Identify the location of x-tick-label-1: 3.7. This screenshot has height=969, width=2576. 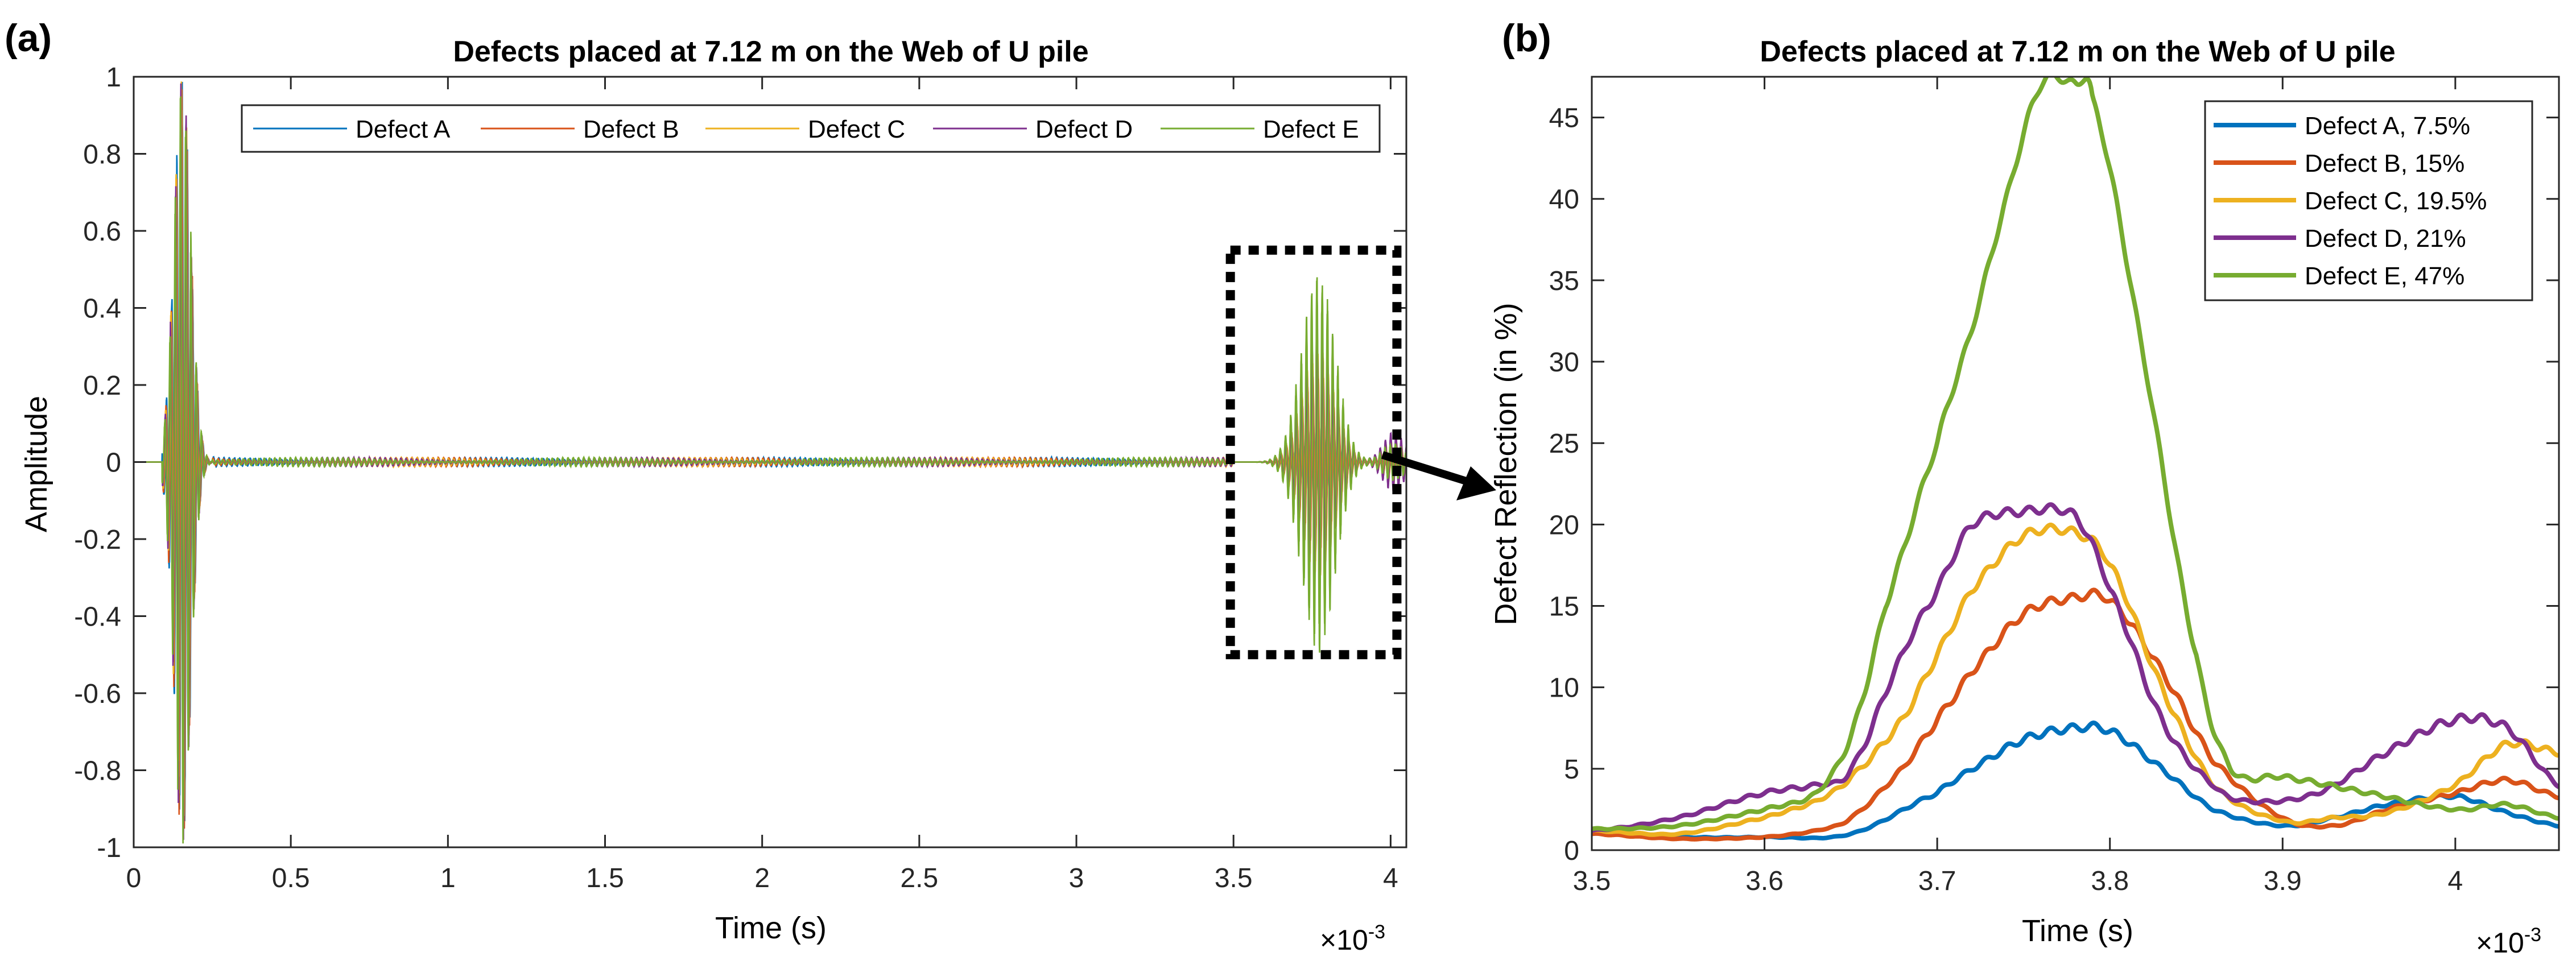
(1937, 881).